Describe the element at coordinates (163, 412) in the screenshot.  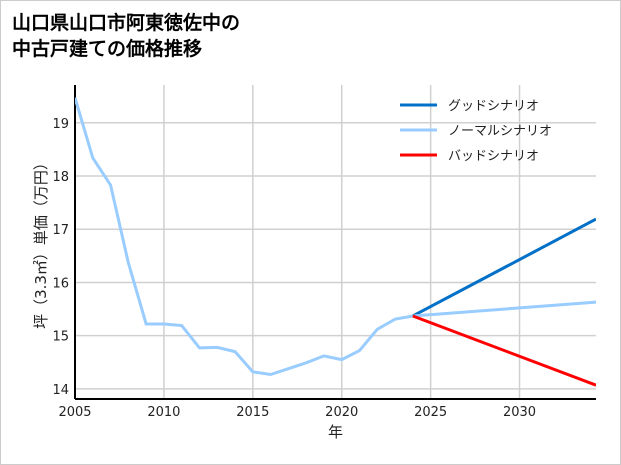
I see `x-tick-label: 2010` at that location.